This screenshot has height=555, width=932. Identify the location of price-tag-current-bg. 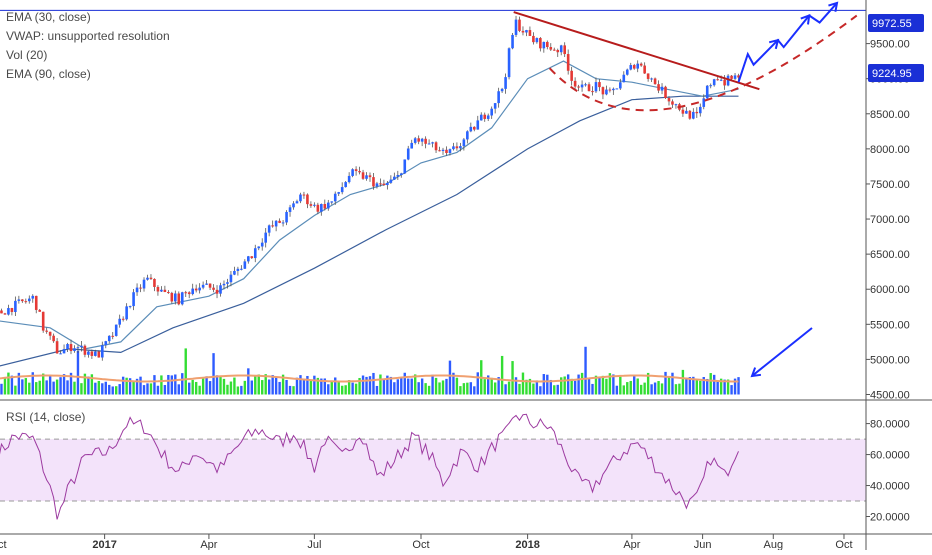
(896, 73).